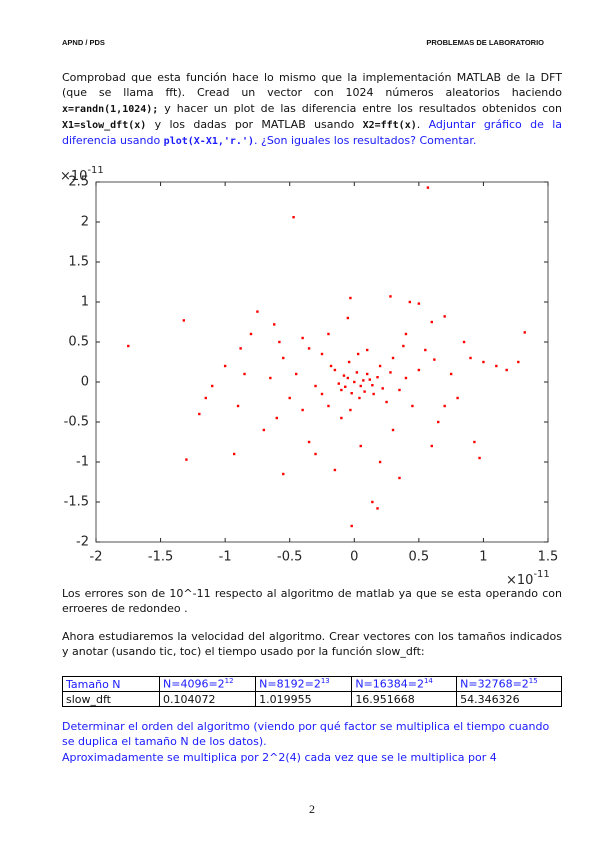 The width and height of the screenshot is (599, 848). What do you see at coordinates (289, 557) in the screenshot?
I see `x-tick-label: -0.5` at bounding box center [289, 557].